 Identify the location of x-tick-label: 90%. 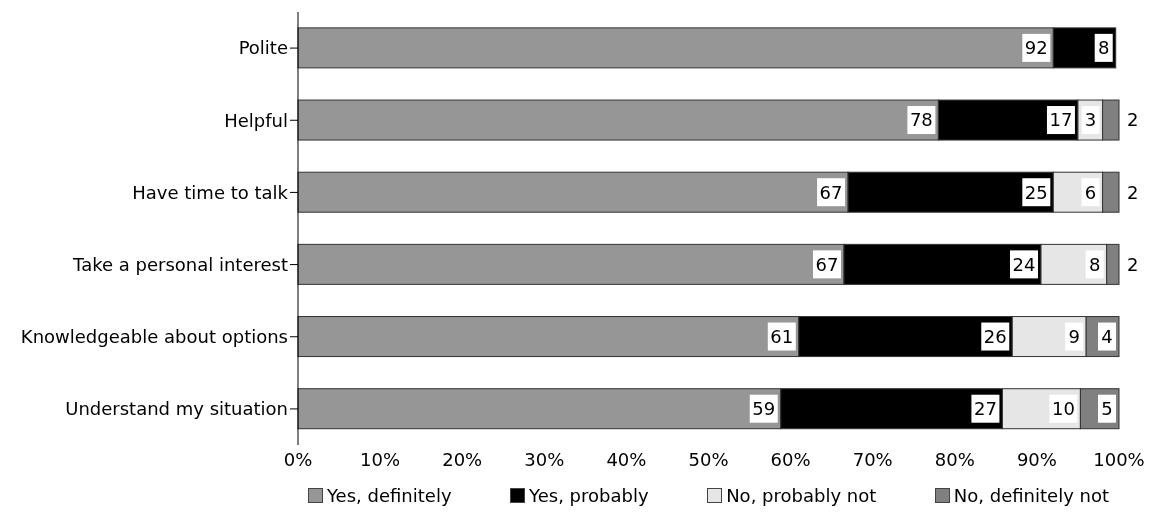
(1036, 459).